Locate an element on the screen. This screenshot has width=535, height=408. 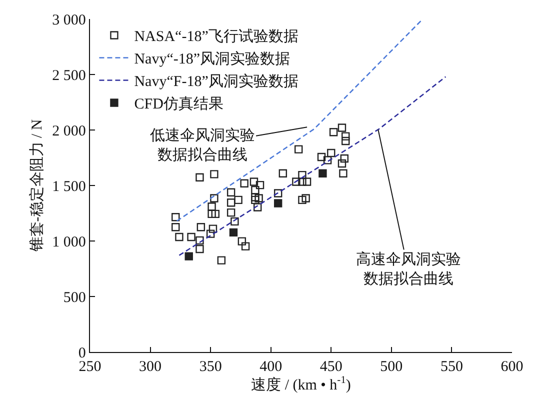
annotation: 高速伞风洞实验数据拟合曲线 is located at coordinates (408, 269).